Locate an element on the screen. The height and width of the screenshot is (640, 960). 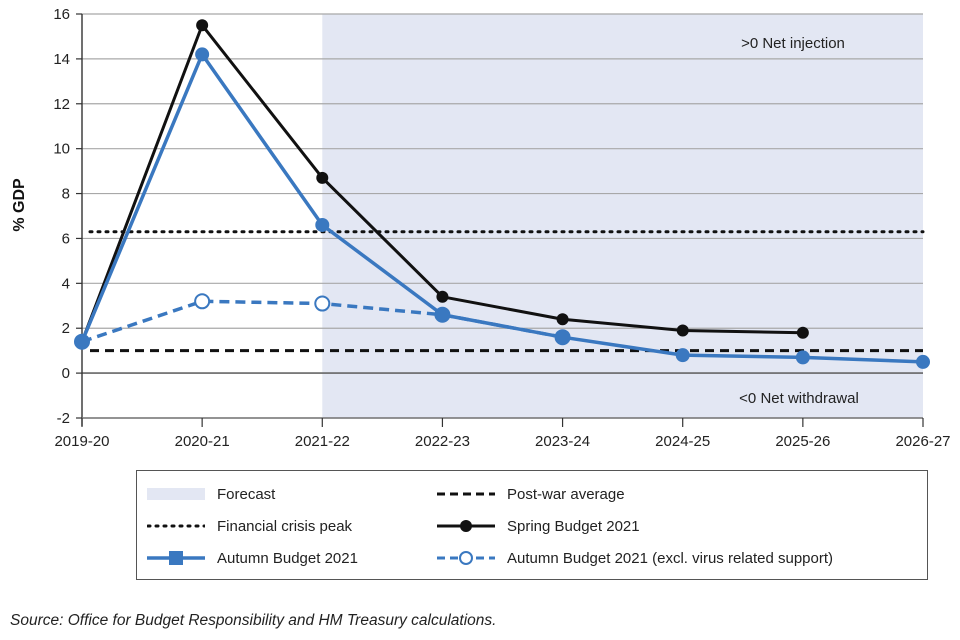
legend-label: Forecast is located at coordinates (246, 494).